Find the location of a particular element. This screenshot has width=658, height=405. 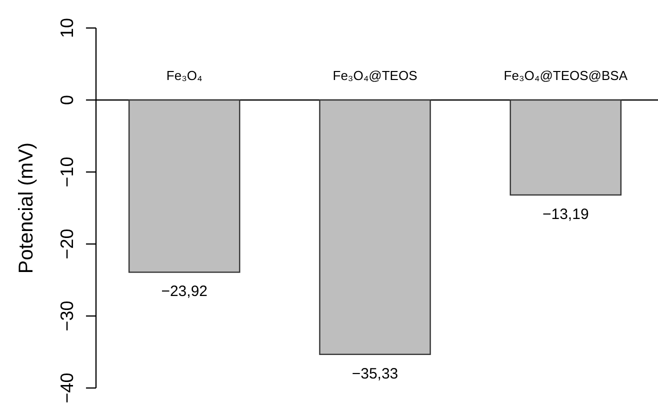

x-tick-label: Fe₃O₄ is located at coordinates (184, 75).